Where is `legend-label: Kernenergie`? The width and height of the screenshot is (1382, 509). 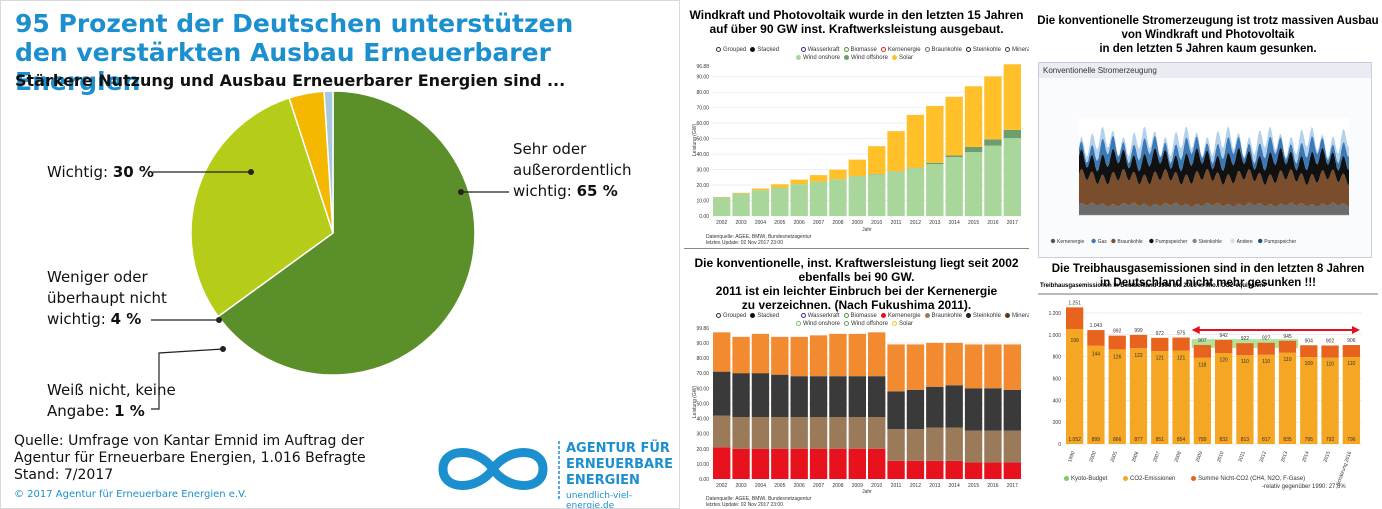
legend-label: Kernenergie is located at coordinates (1070, 242).